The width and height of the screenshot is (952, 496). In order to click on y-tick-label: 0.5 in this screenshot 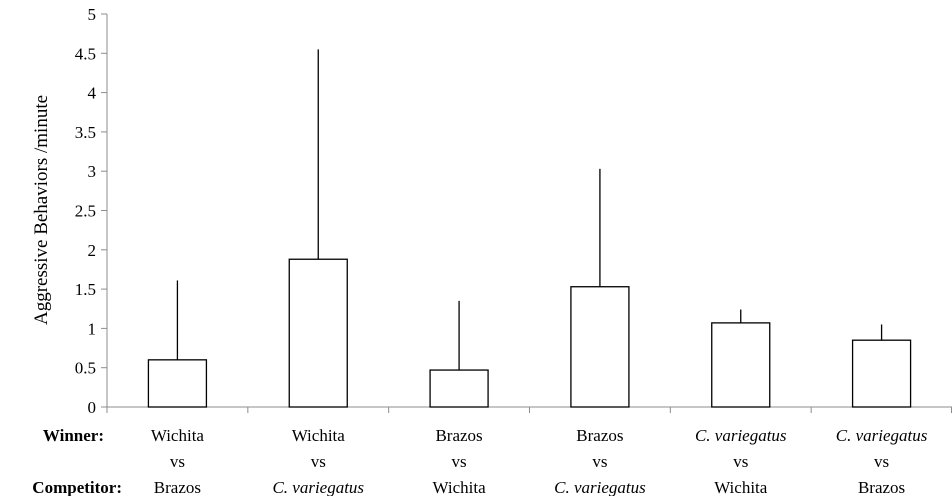, I will do `click(85, 368)`.